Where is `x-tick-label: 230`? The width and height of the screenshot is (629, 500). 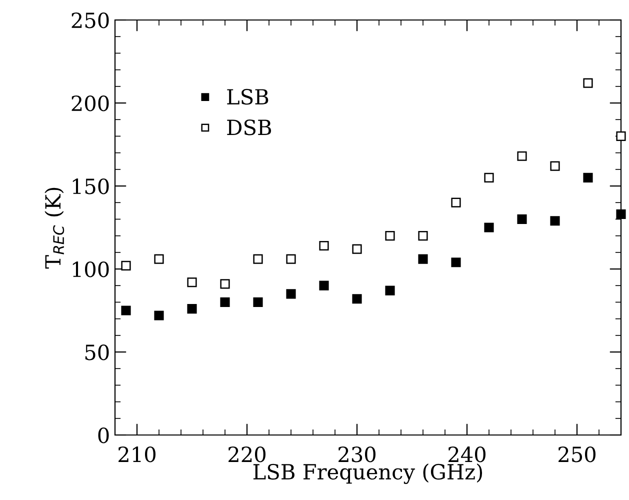 x-tick-label: 230 is located at coordinates (357, 454).